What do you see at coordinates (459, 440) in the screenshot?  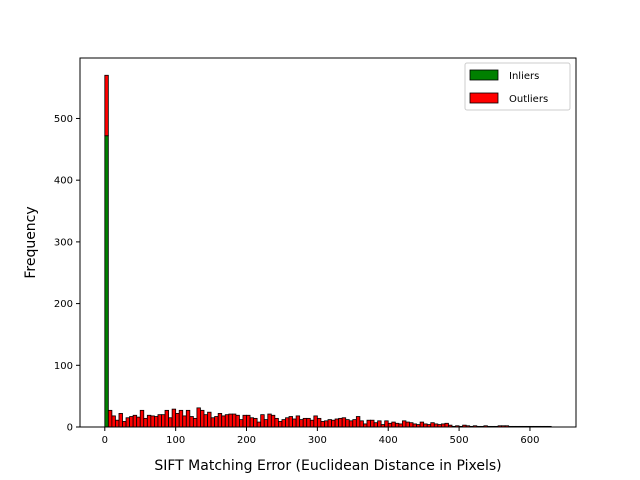 I see `x-tick-label: 500` at bounding box center [459, 440].